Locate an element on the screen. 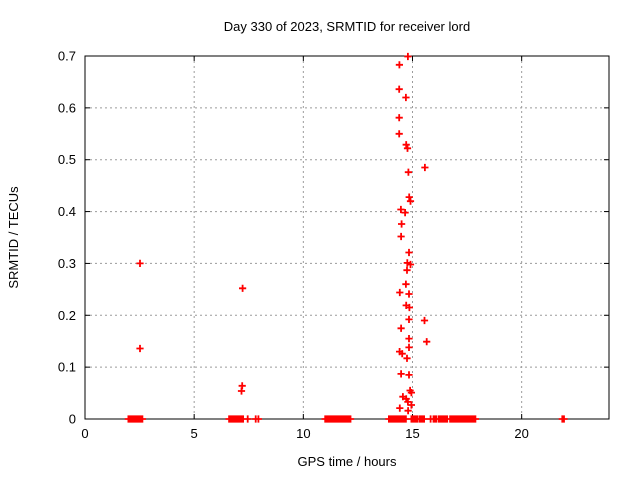  y-tick-label: 0.4 is located at coordinates (67, 211).